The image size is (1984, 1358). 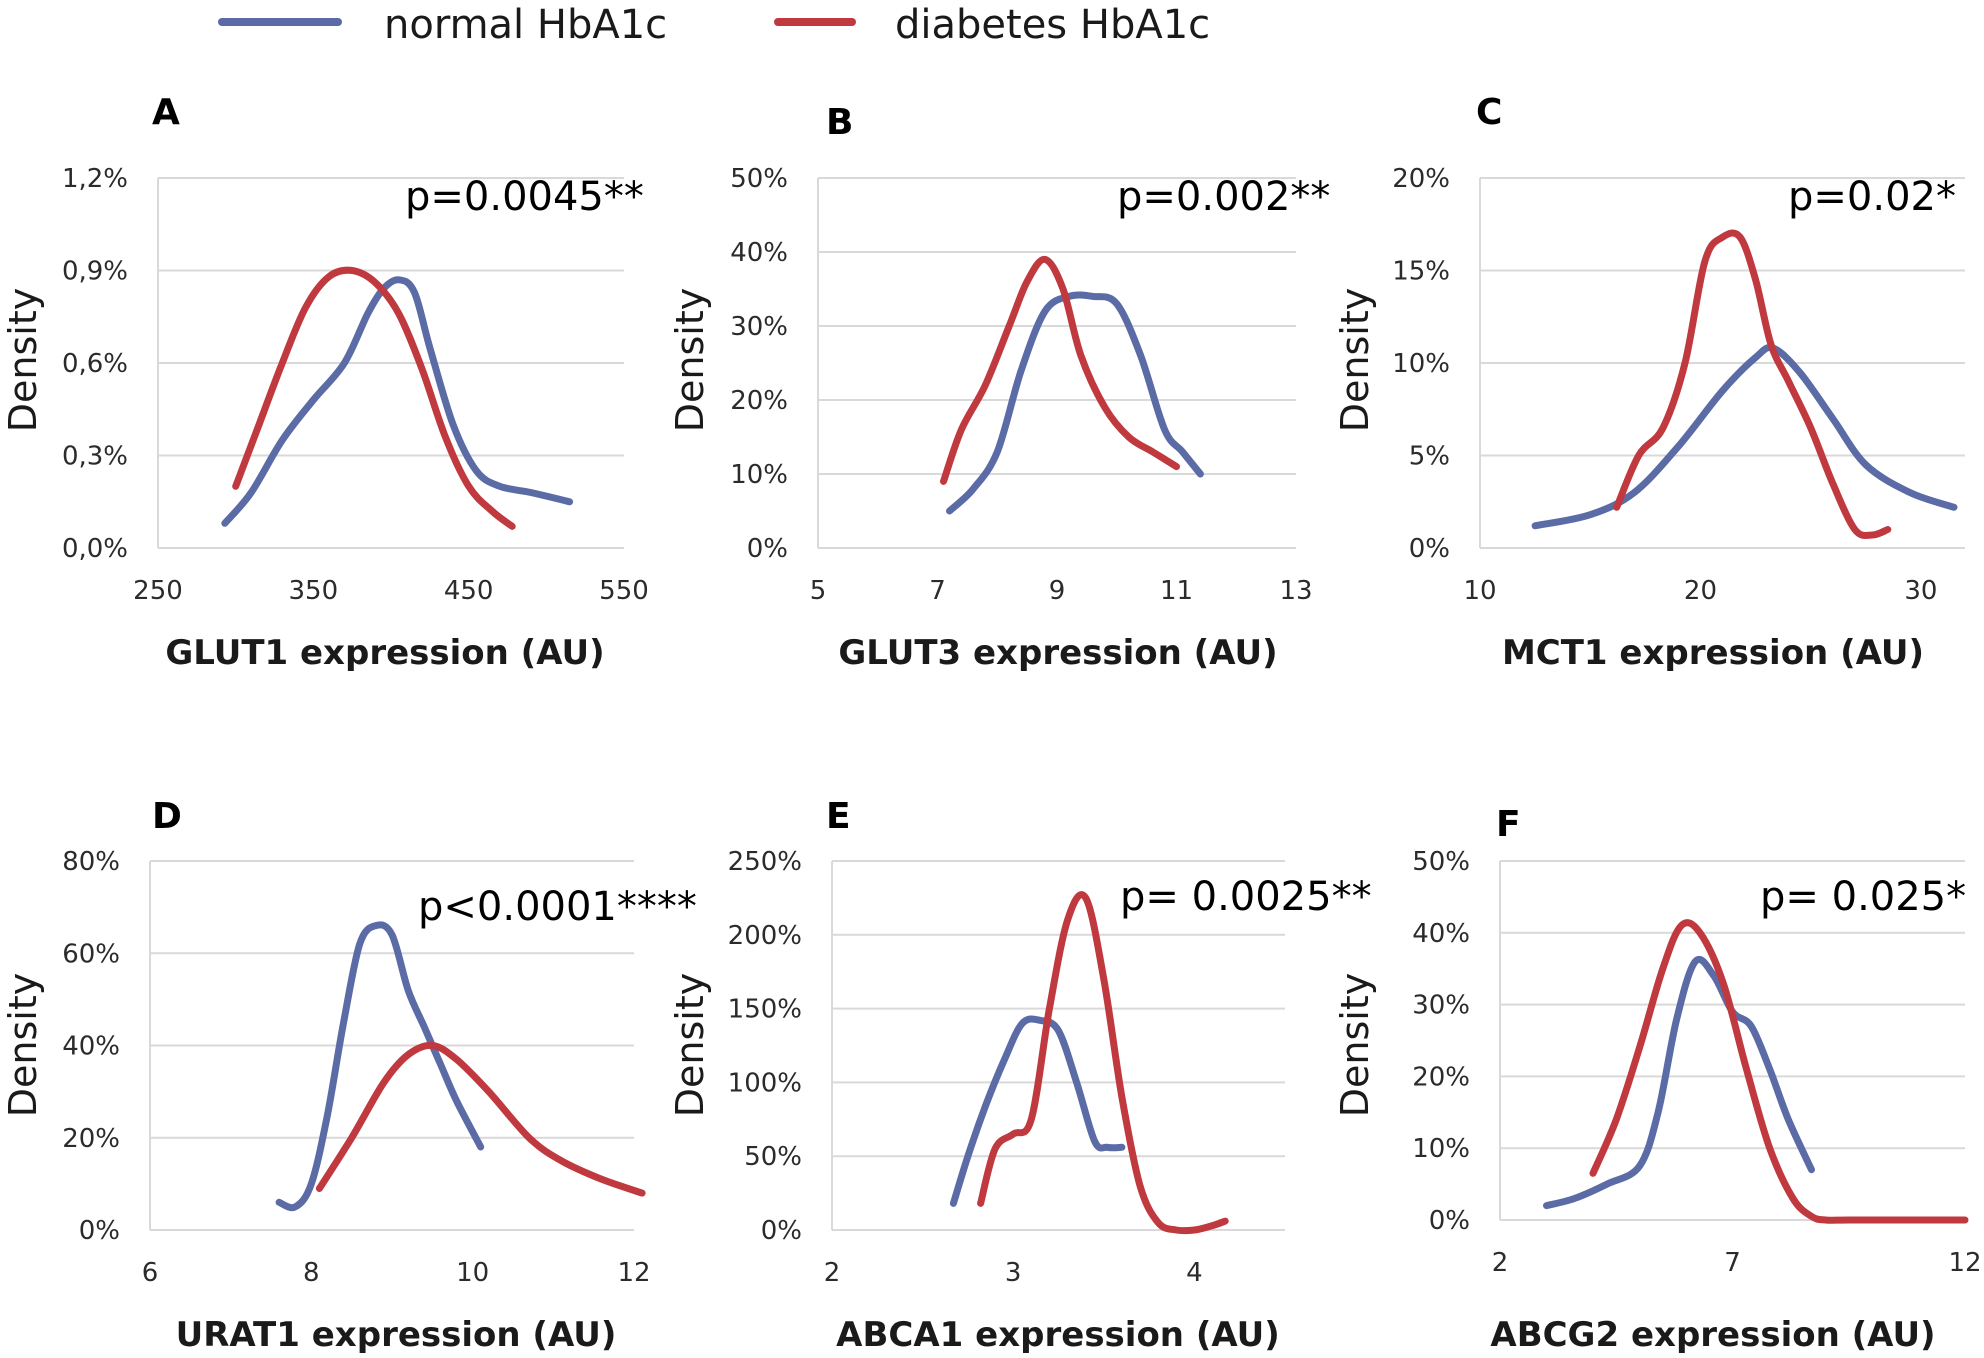 I want to click on x-tick-label: 4, so click(x=1194, y=1273).